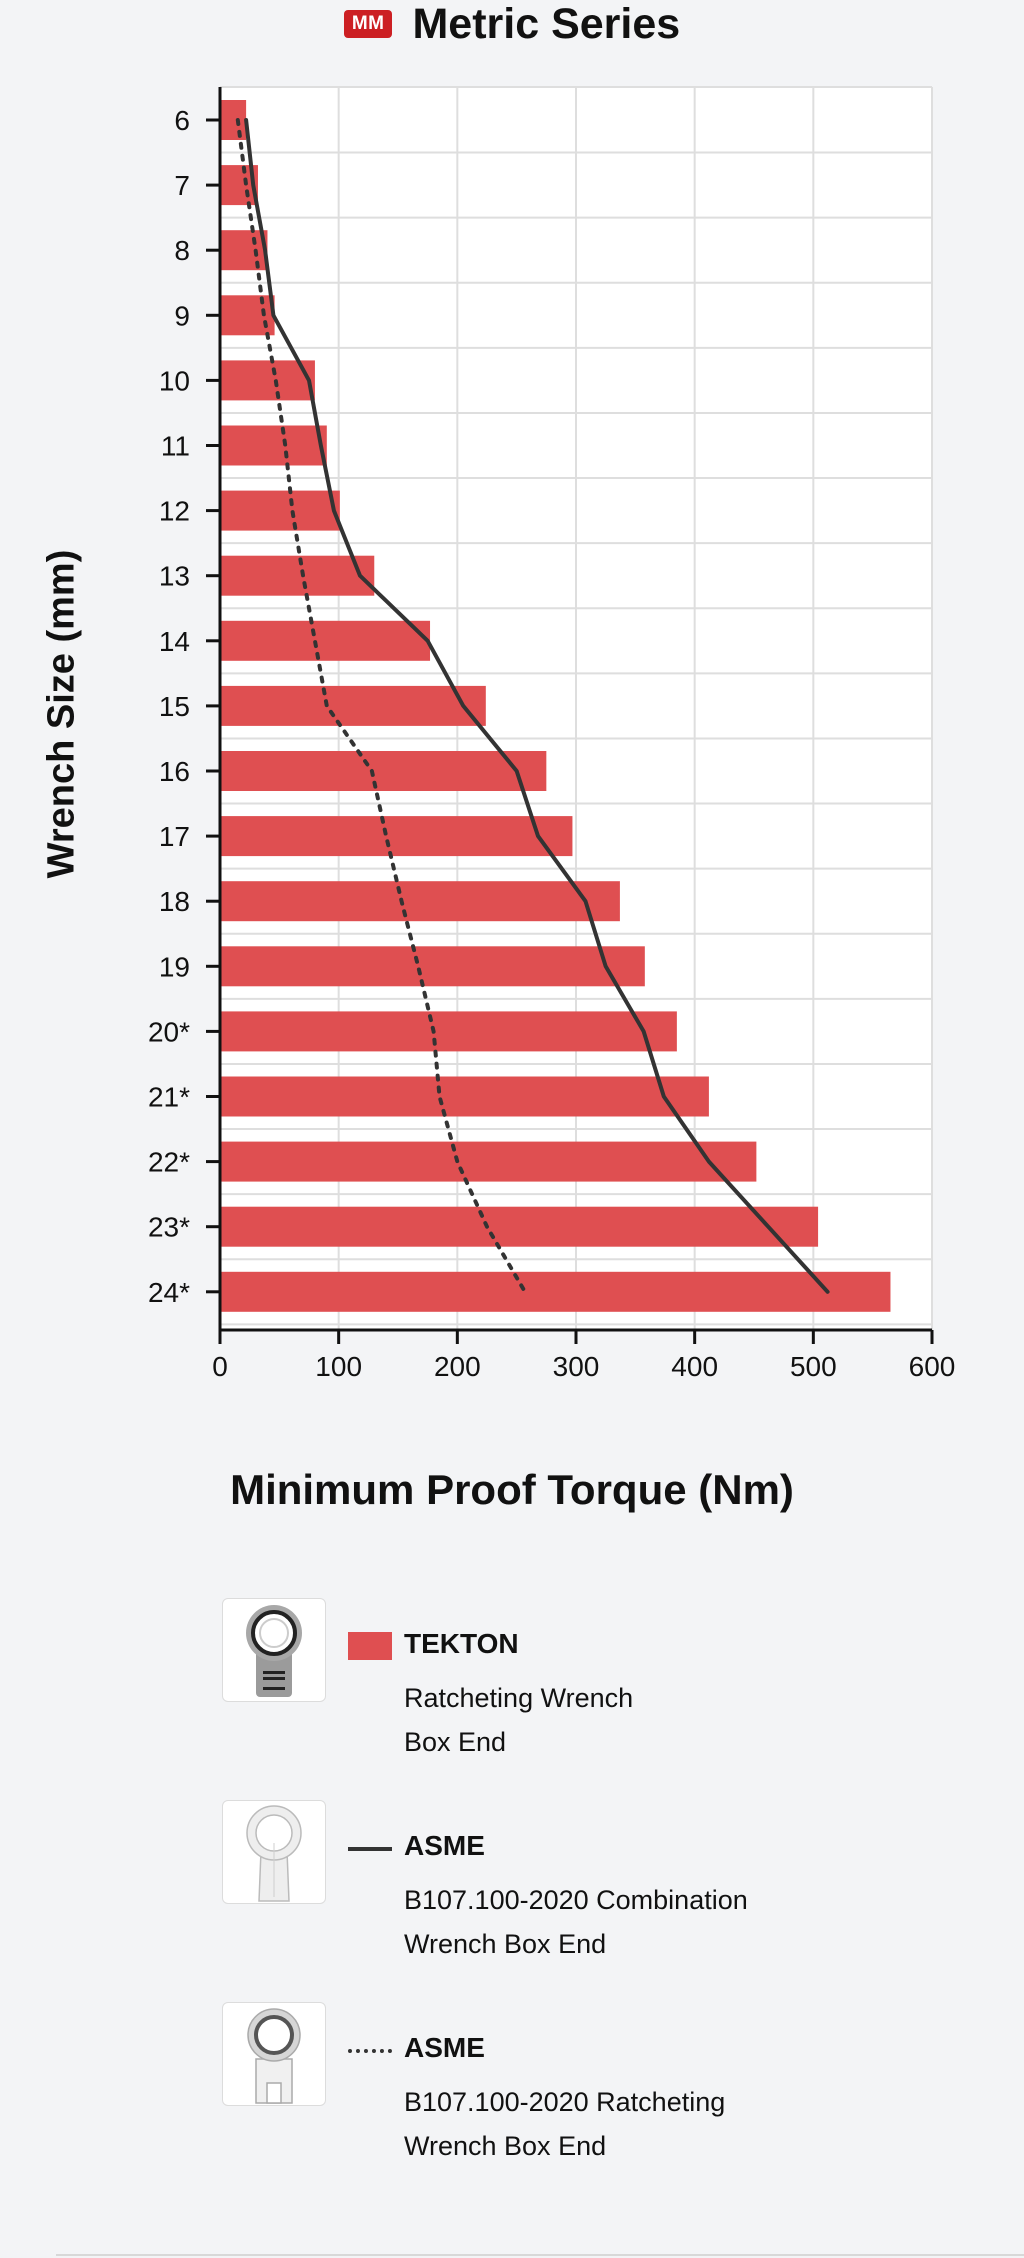 The height and width of the screenshot is (2258, 1024). I want to click on legend-name: TEKTON, so click(461, 1643).